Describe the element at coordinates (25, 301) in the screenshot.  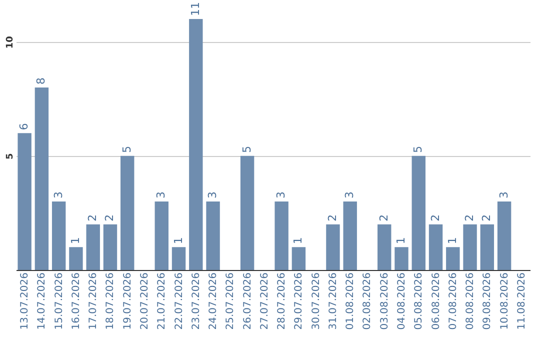
I see `x-tick-label: 13.07.2026` at that location.